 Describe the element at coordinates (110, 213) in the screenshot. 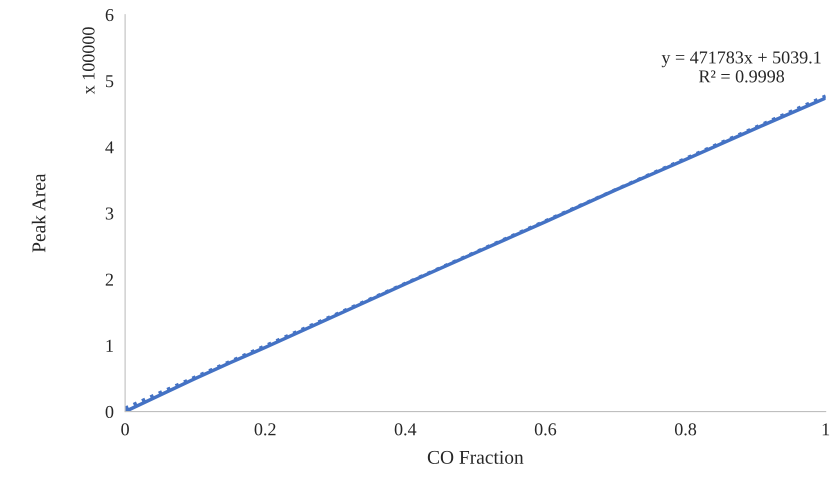

I see `y-tick-label: 3` at that location.